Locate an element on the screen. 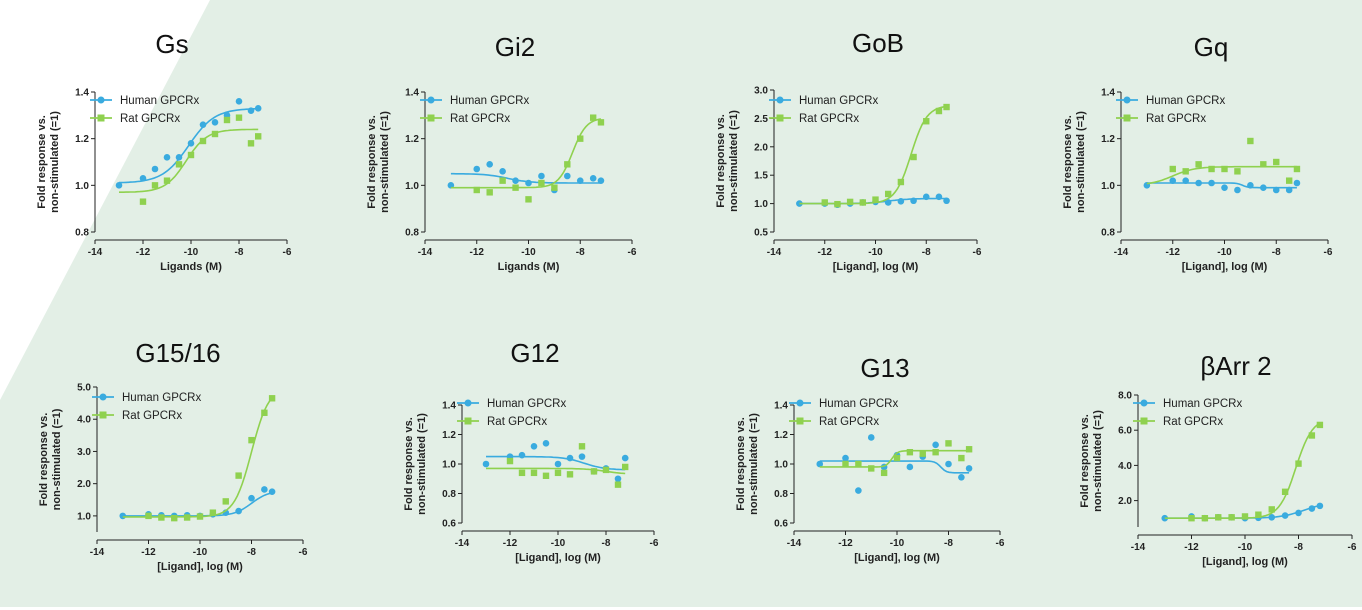 Image resolution: width=1362 pixels, height=610 pixels. y-tick-label: 2.0 is located at coordinates (761, 147).